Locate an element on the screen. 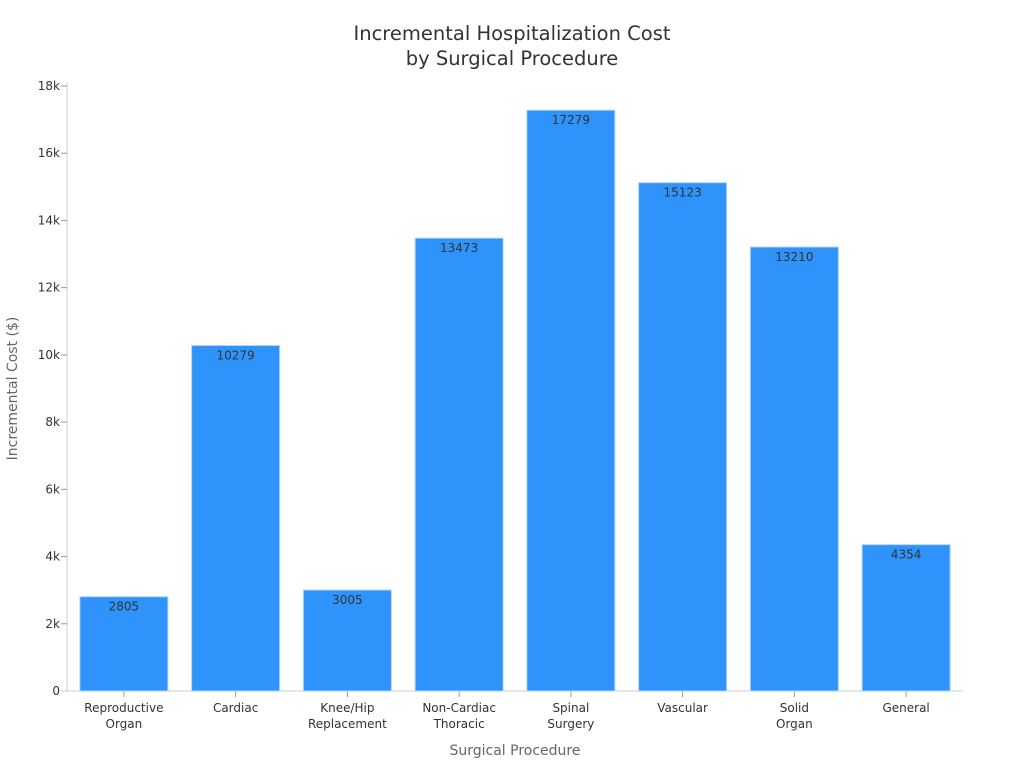  data-label: 4354 is located at coordinates (906, 555).